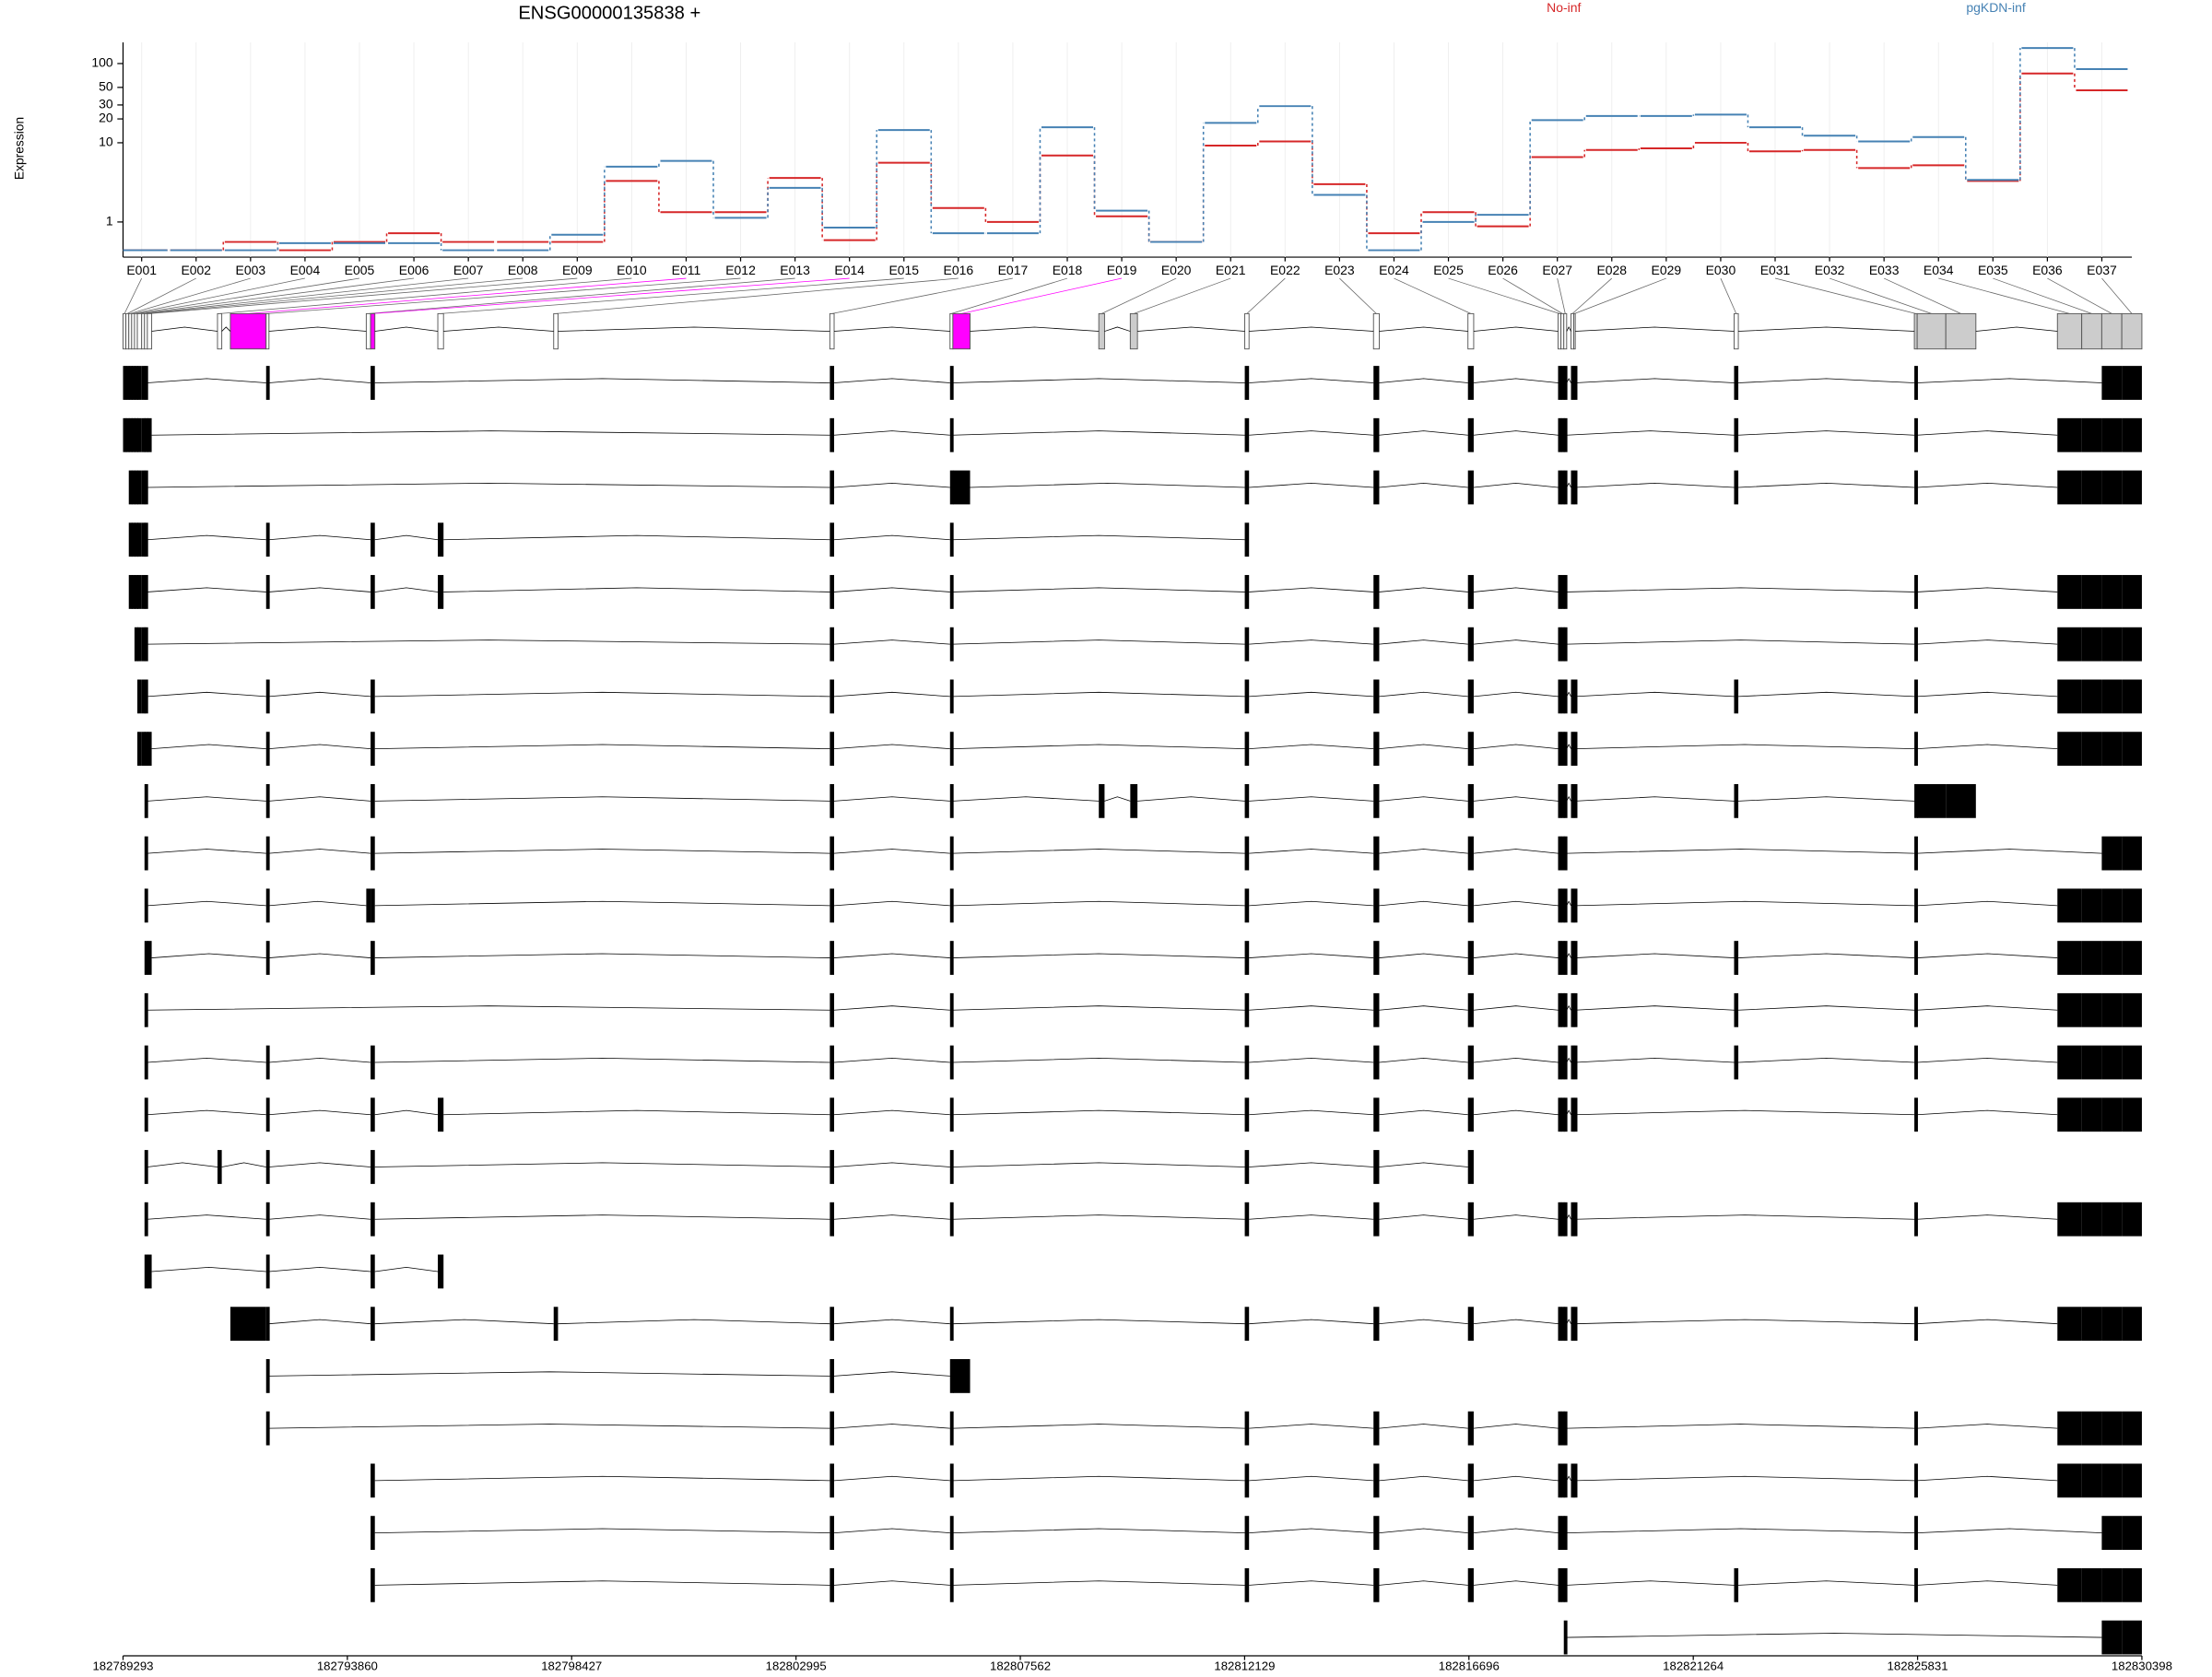 The height and width of the screenshot is (1677, 2212). Describe the element at coordinates (740, 270) in the screenshot. I see `x-tick-label: E012` at that location.